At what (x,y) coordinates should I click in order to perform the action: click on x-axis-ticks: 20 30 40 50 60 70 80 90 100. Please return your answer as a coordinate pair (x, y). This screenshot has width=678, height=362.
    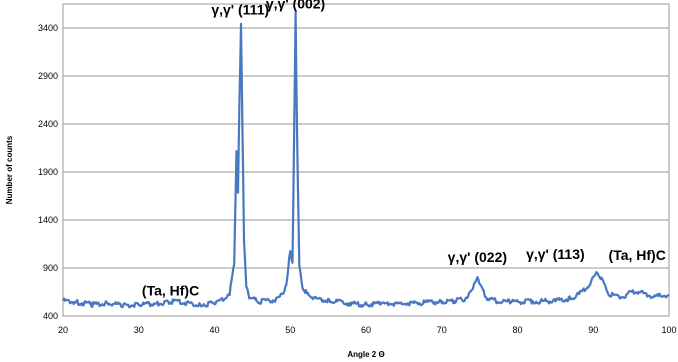
    Looking at the image, I should click on (367, 330).